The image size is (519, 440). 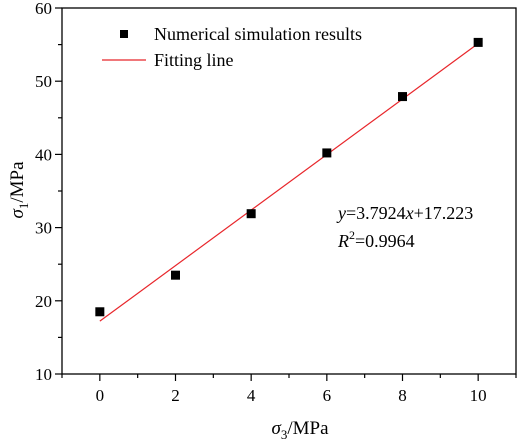 I want to click on y-tick-label: 40, so click(x=43, y=154).